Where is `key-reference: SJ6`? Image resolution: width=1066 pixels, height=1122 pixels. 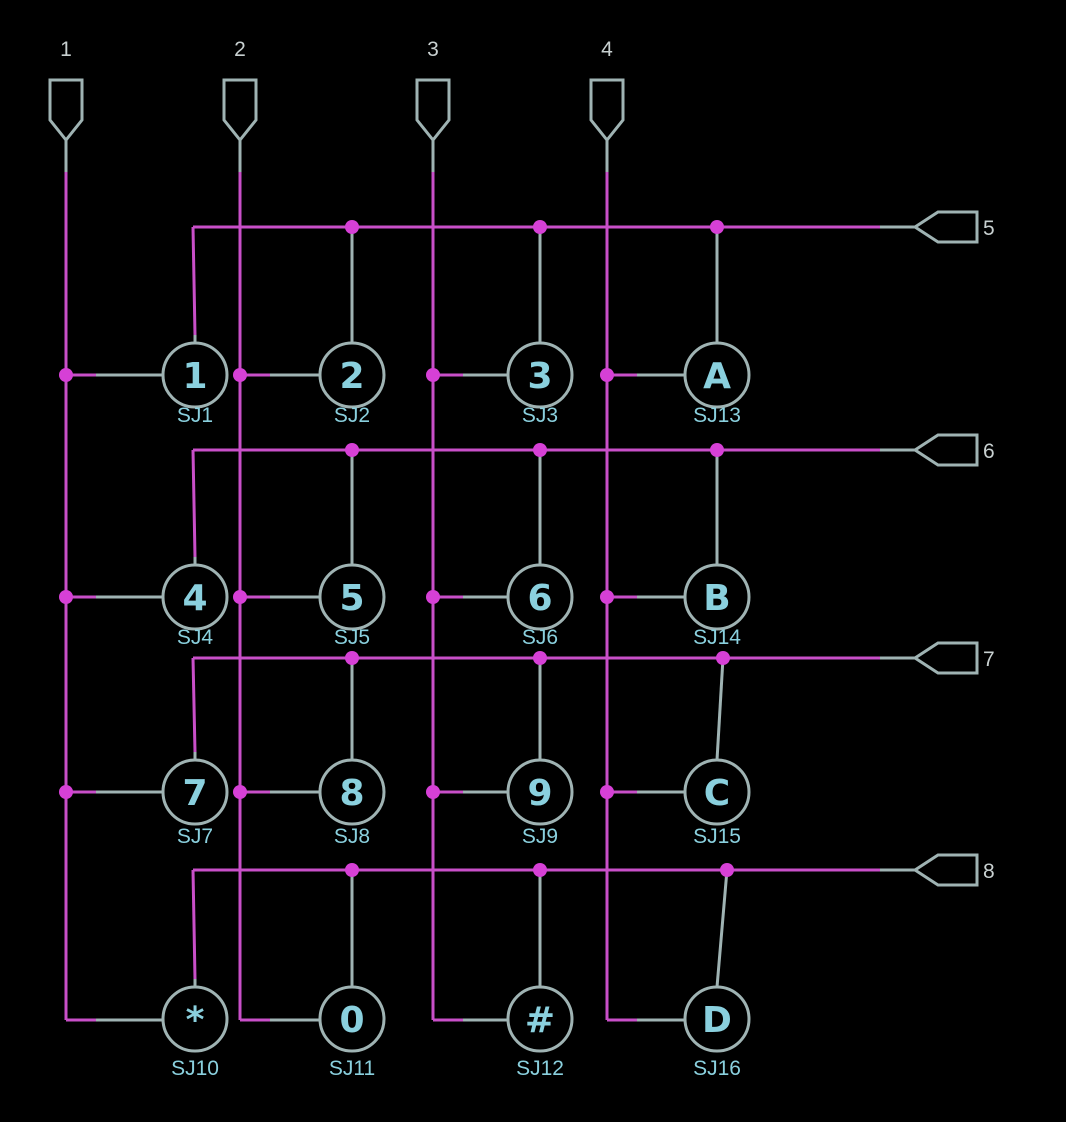 key-reference: SJ6 is located at coordinates (540, 637).